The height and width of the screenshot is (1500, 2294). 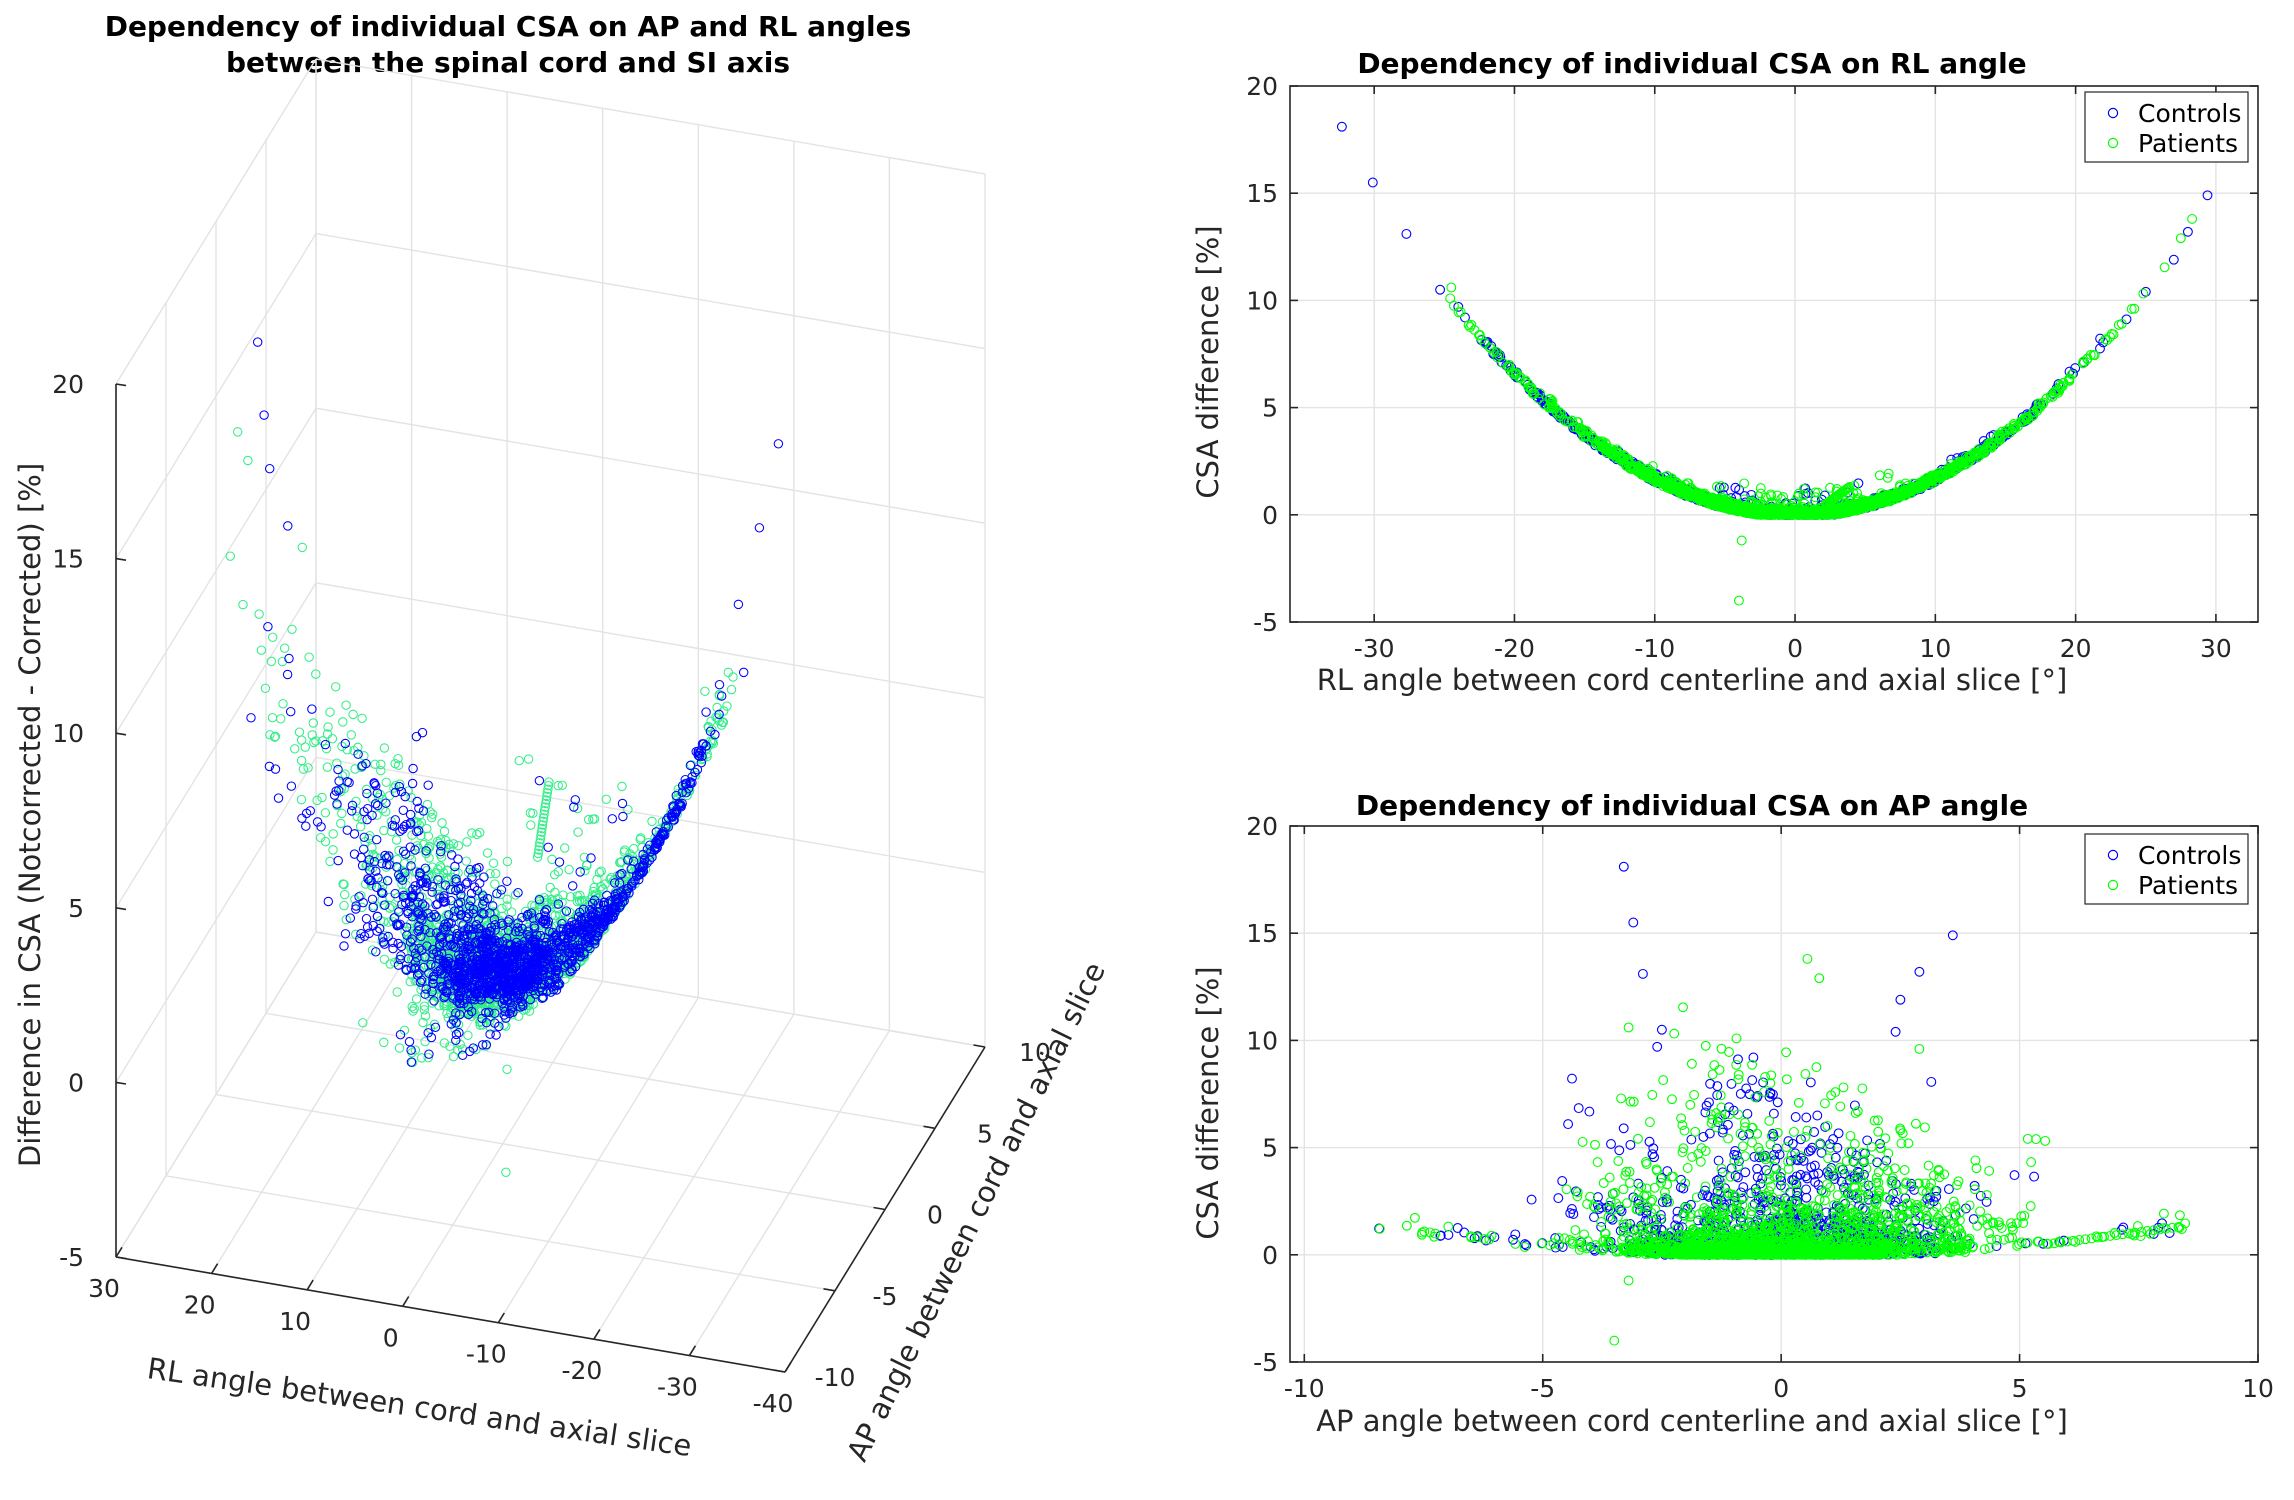 I want to click on plot3d-ztick-label: 5, so click(x=76, y=908).